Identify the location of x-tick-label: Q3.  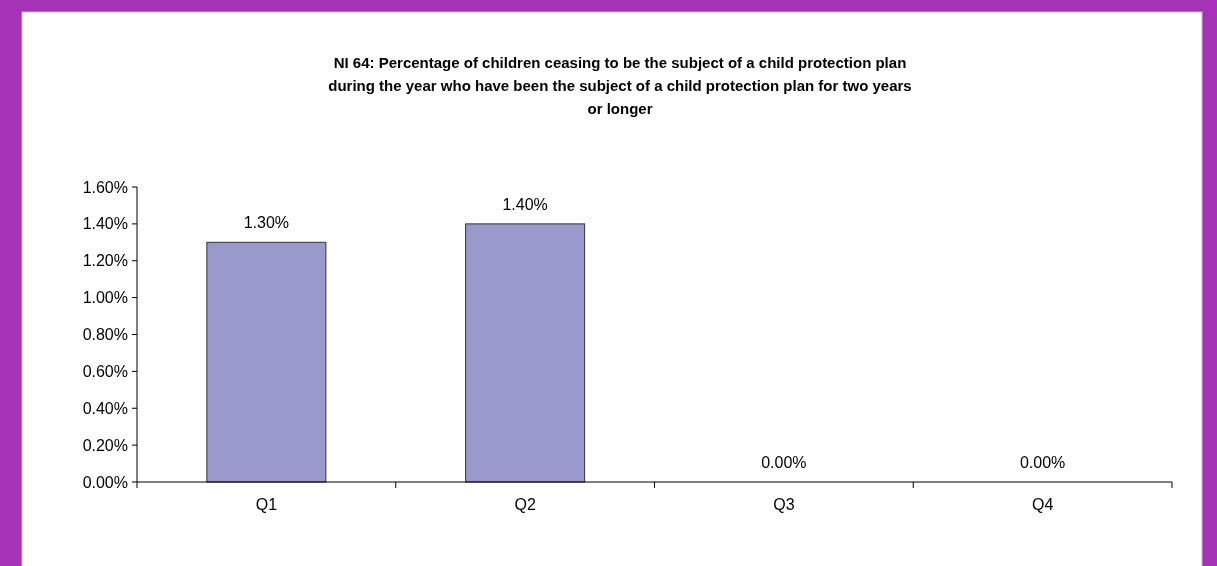
(784, 504).